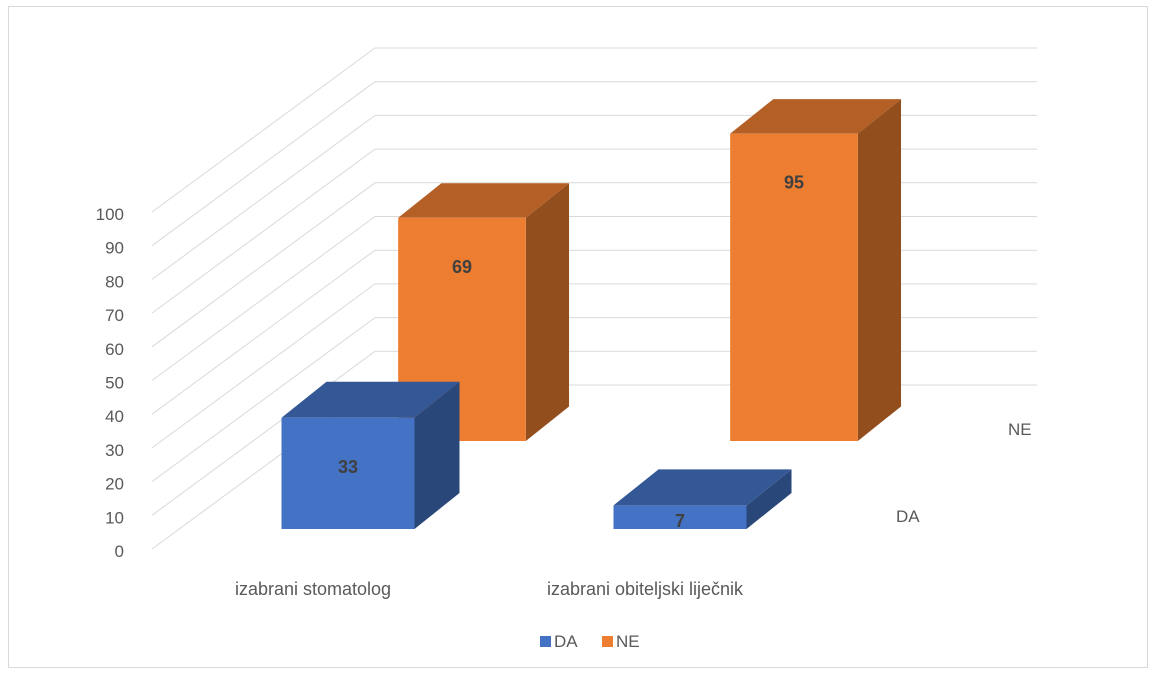  I want to click on y-tick-label: 0, so click(119, 551).